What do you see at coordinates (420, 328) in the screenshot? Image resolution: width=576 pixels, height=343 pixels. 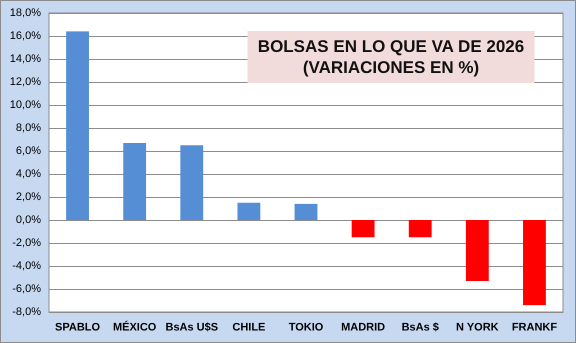 I see `x-tick-label: BsAs $` at bounding box center [420, 328].